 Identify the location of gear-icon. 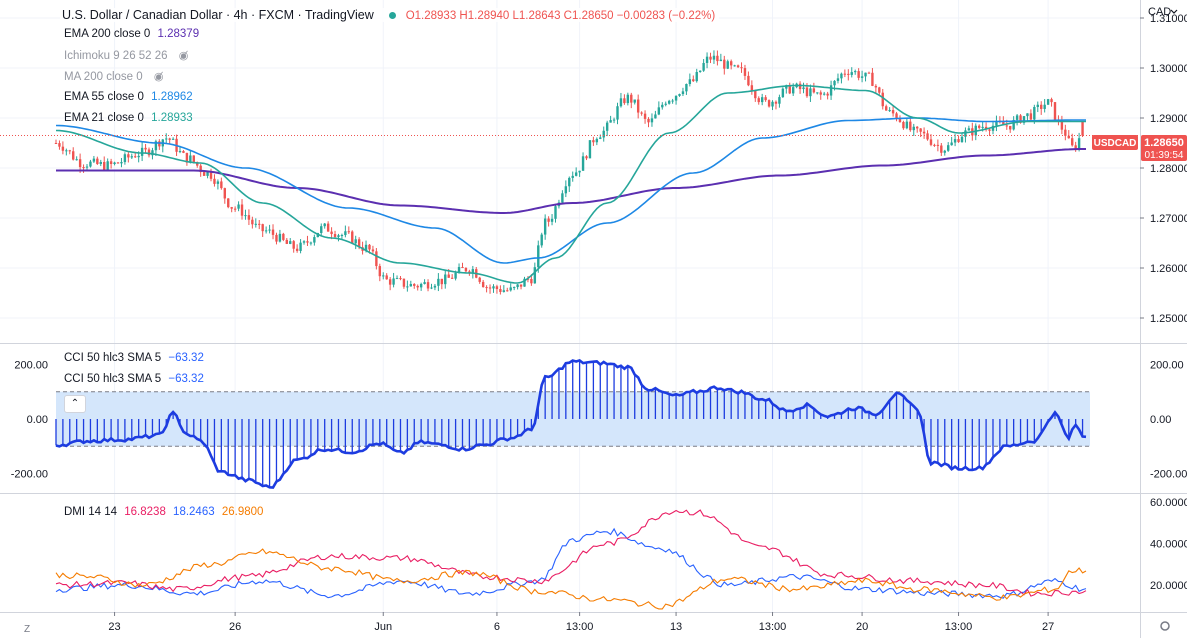
(1165, 626).